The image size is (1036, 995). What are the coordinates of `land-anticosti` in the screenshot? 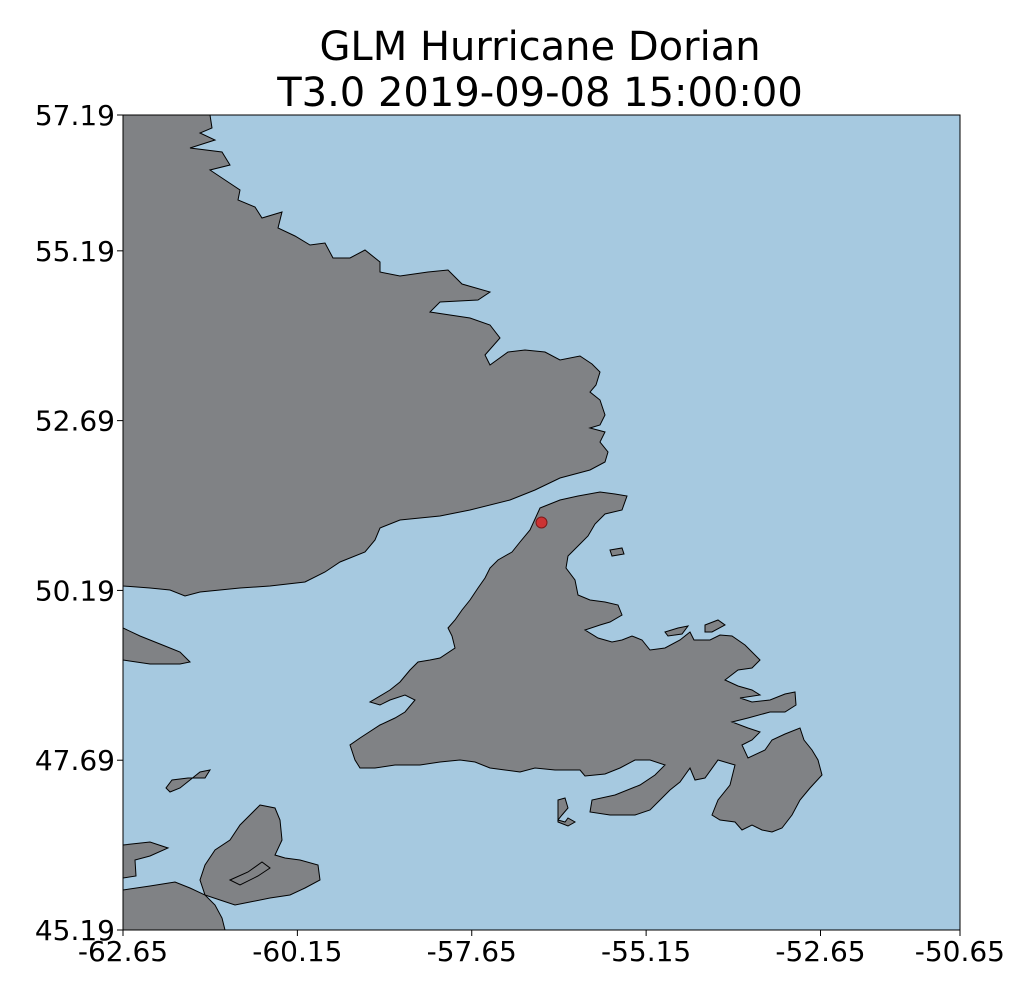 It's located at (157, 646).